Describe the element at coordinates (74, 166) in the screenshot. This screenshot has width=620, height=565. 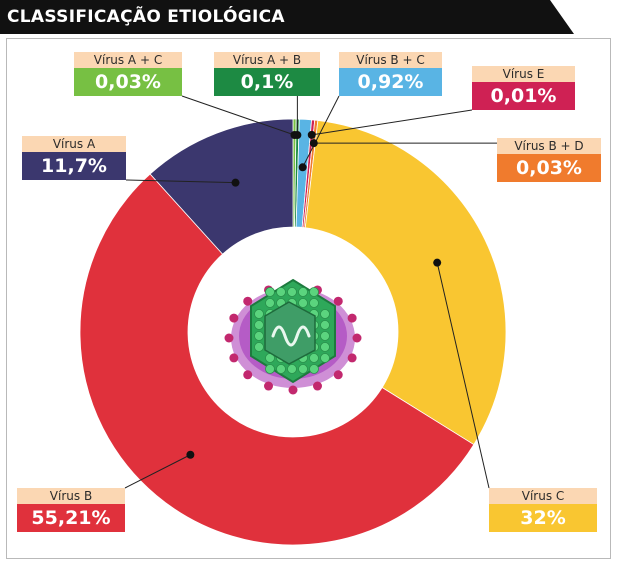
I see `slice-value: 11,7%` at that location.